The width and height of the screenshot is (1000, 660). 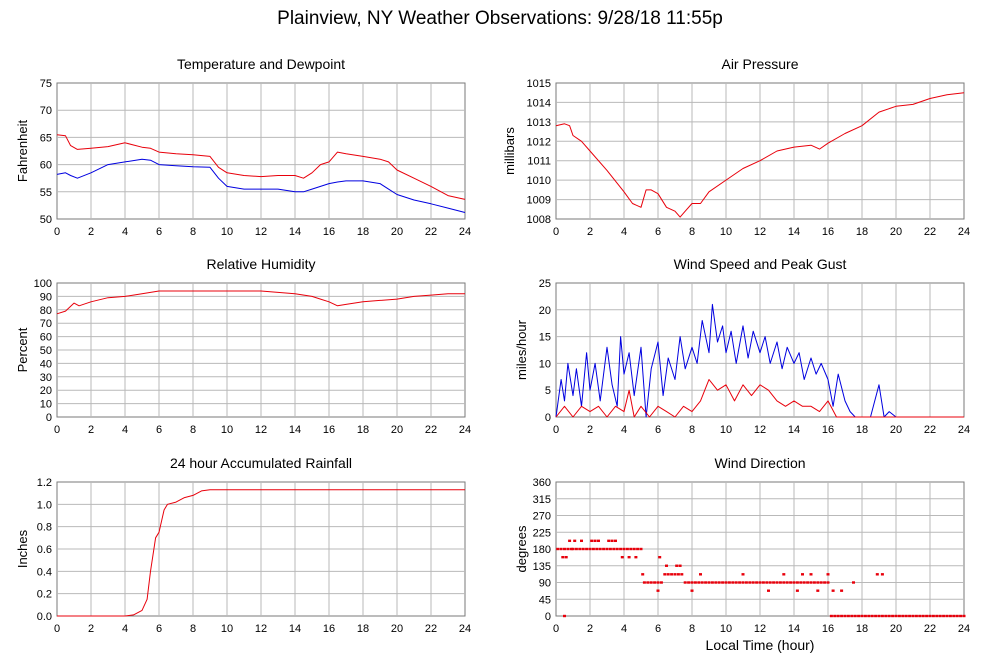 What do you see at coordinates (22, 349) in the screenshot?
I see `humidity-ylabel: Percent` at bounding box center [22, 349].